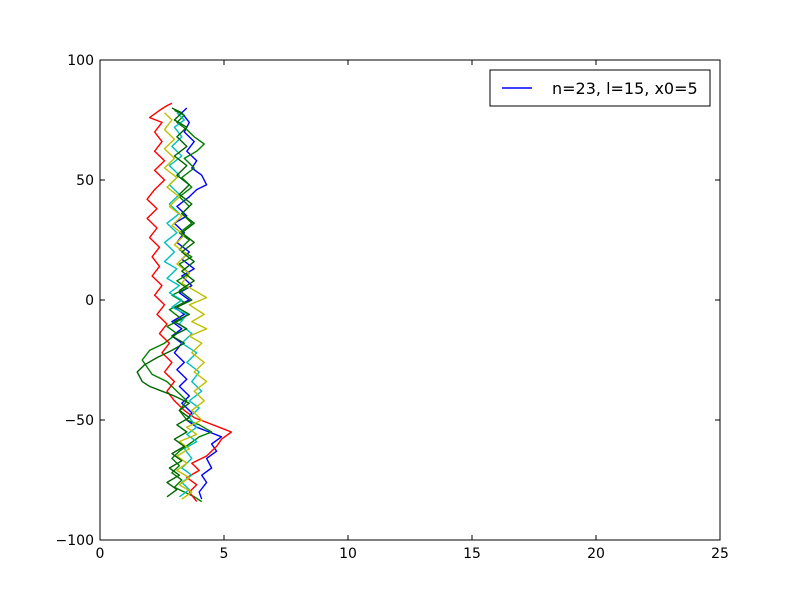 The width and height of the screenshot is (800, 600). What do you see at coordinates (348, 554) in the screenshot?
I see `x-tick-label: 10` at bounding box center [348, 554].